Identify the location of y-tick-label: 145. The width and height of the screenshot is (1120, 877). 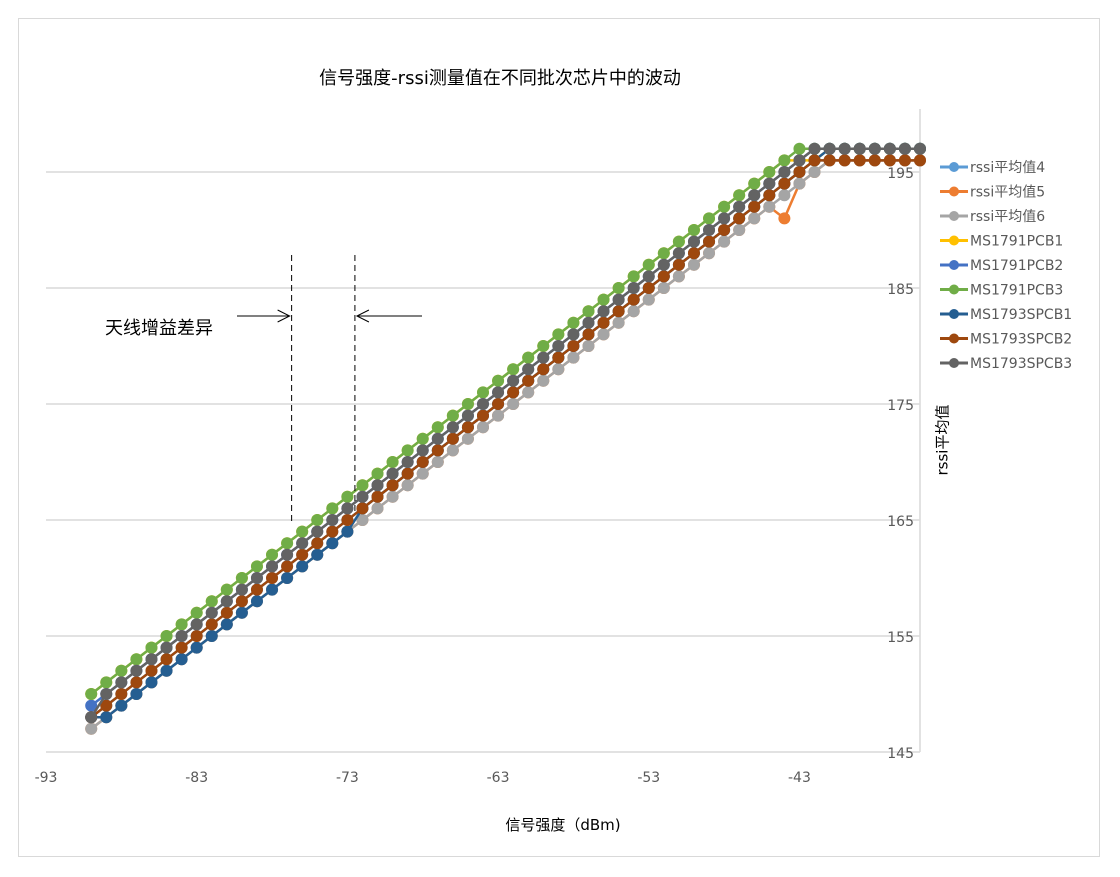
(900, 754).